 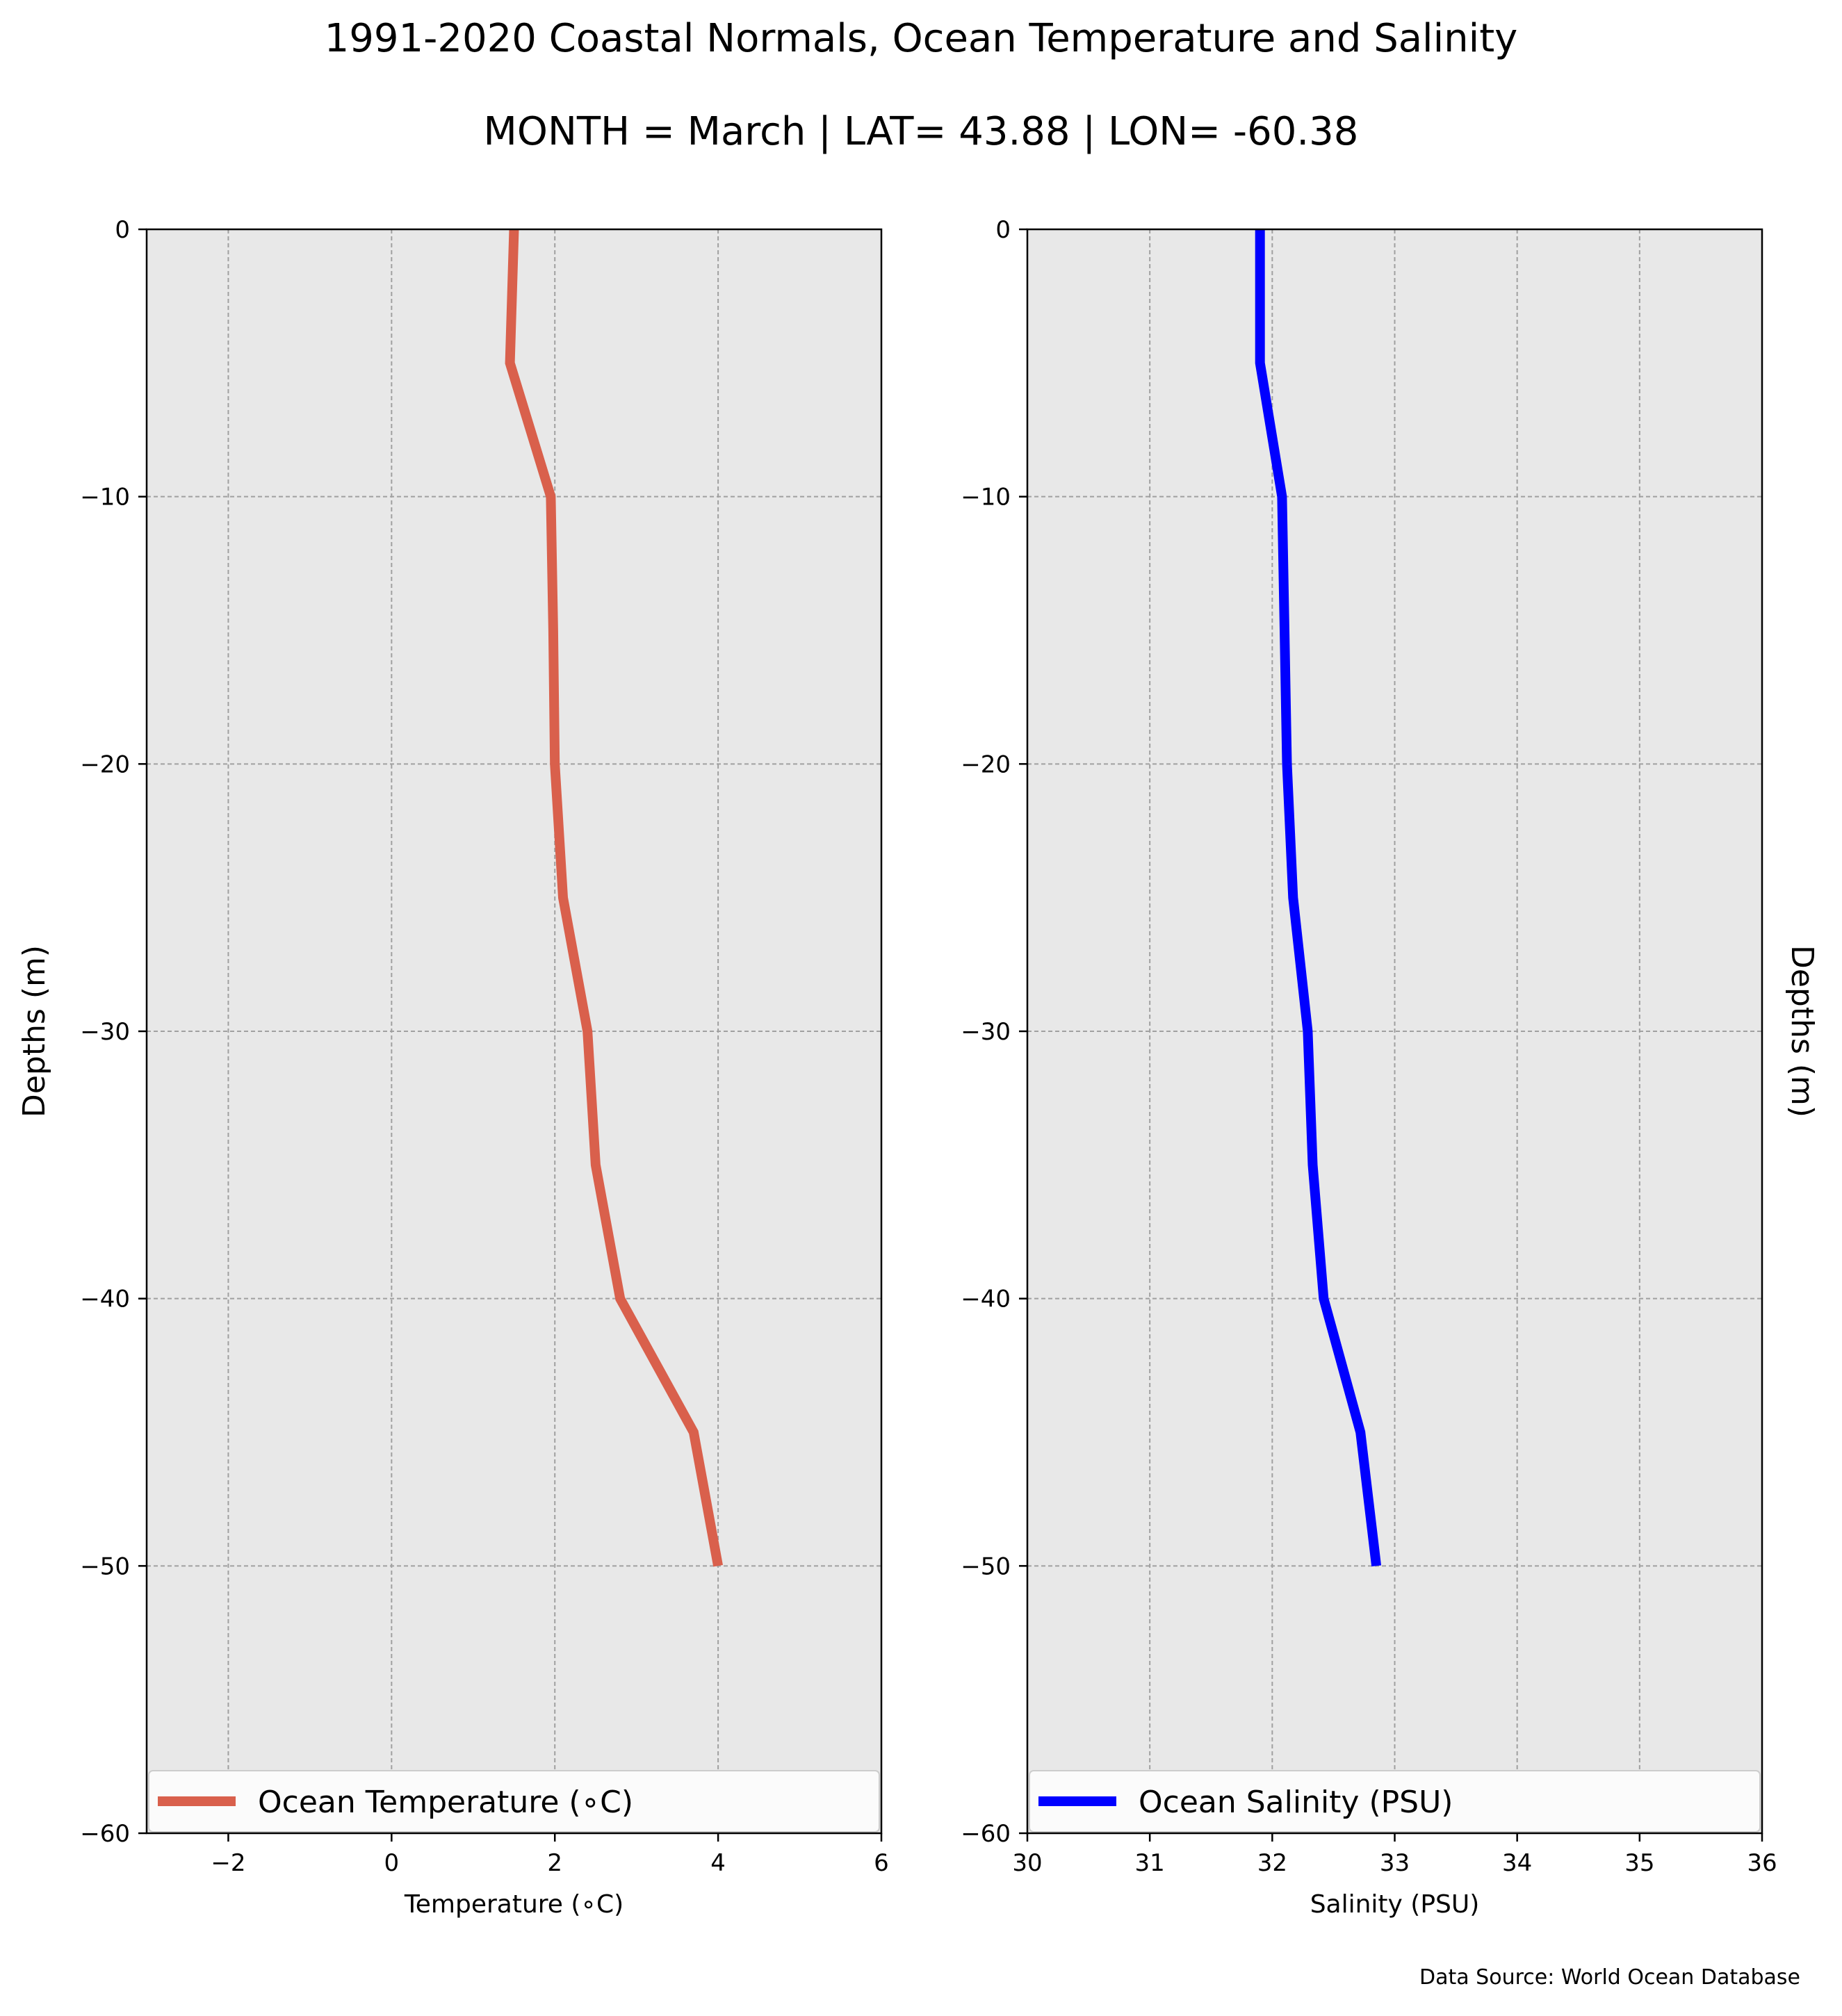 I want to click on salinity-xtick-label: 34, so click(x=1517, y=1863).